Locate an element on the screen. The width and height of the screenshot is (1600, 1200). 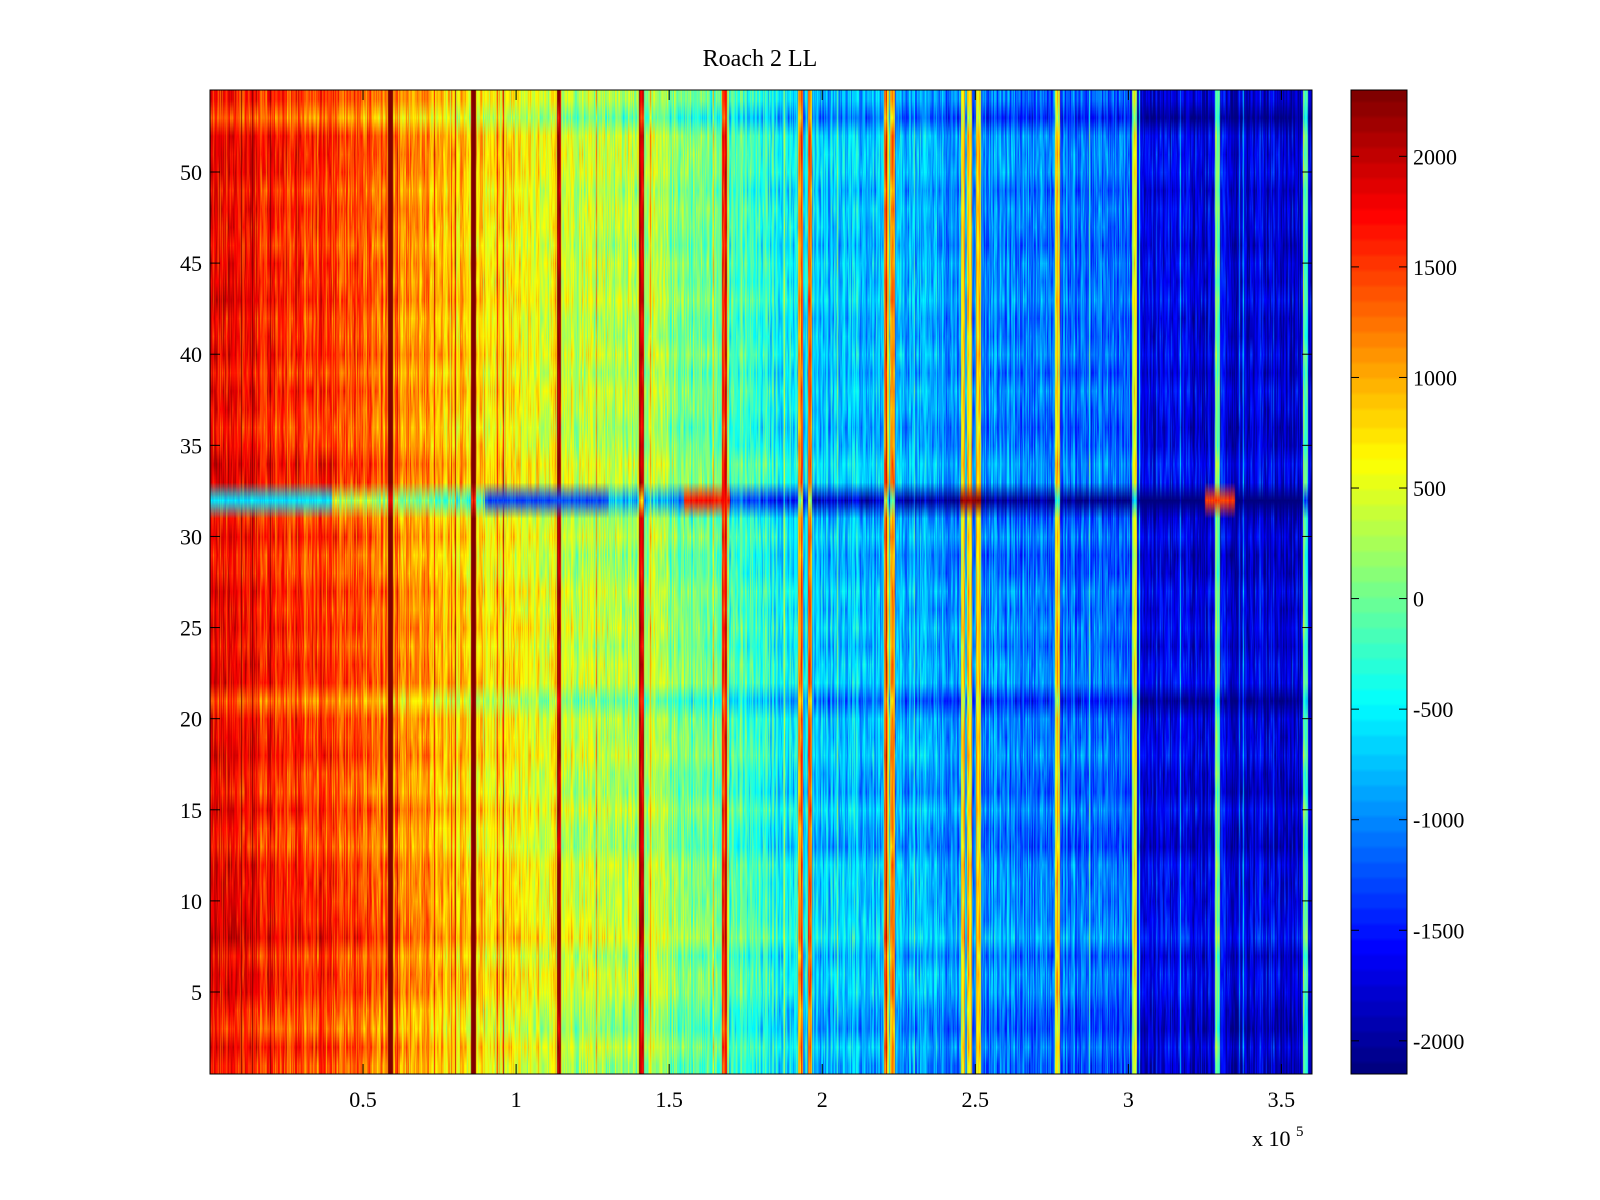
colorbar-tick-label: -2000 is located at coordinates (1438, 1041).